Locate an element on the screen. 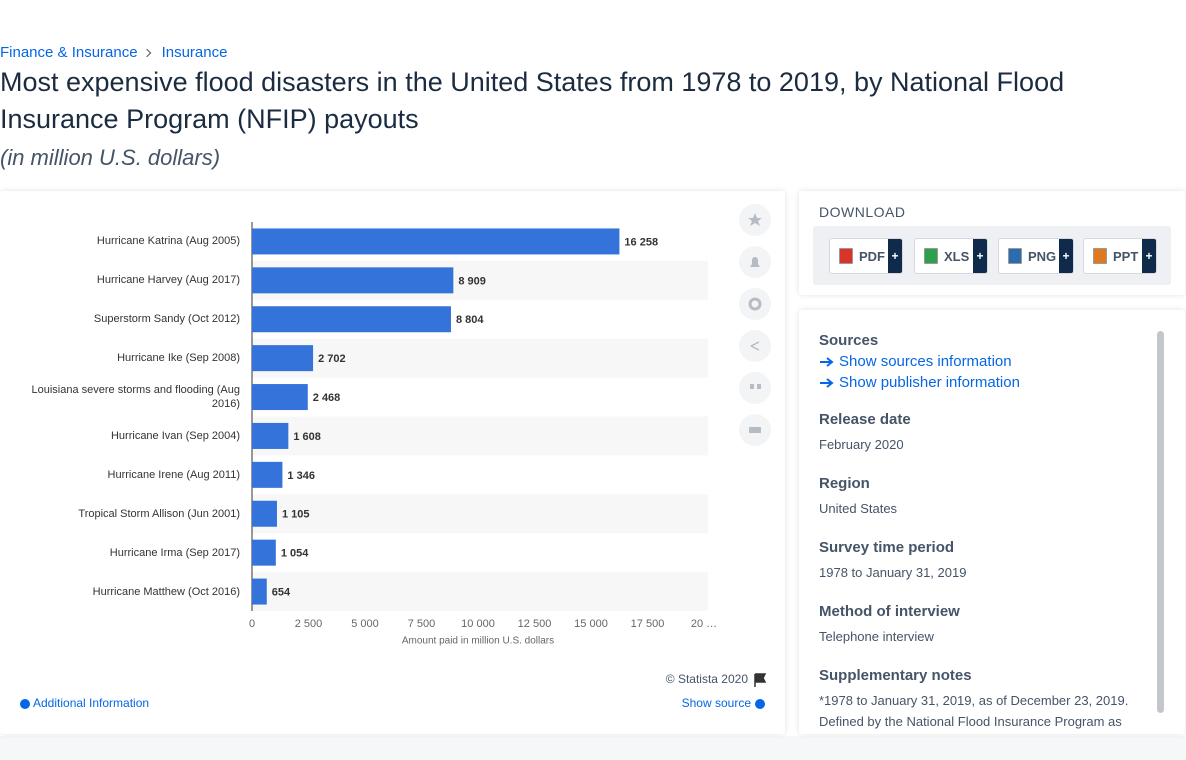  detail-value: Telephone interview is located at coordinates (876, 636).